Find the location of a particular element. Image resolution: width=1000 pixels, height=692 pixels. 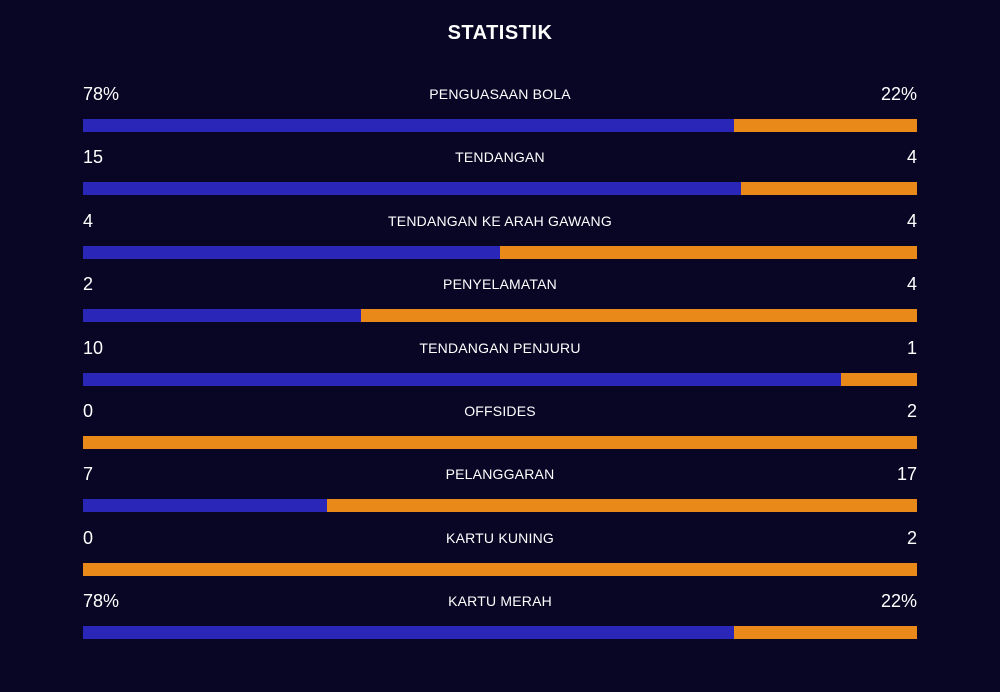

stat-row-corners: 10 TENDANGAN PENJURU 1 is located at coordinates (500, 367).